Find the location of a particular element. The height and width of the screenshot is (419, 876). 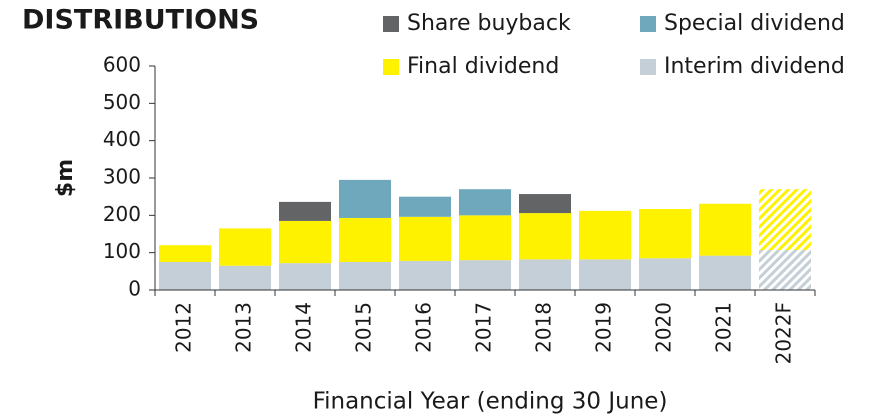

x-tick-label: 2017 is located at coordinates (484, 327).